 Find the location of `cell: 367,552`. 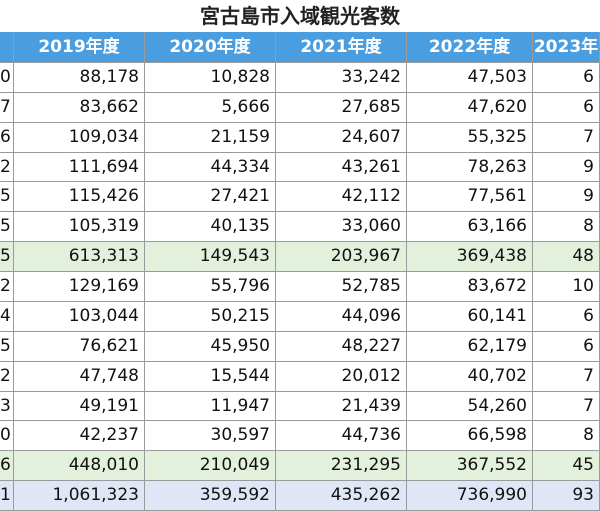

cell: 367,552 is located at coordinates (470, 466).